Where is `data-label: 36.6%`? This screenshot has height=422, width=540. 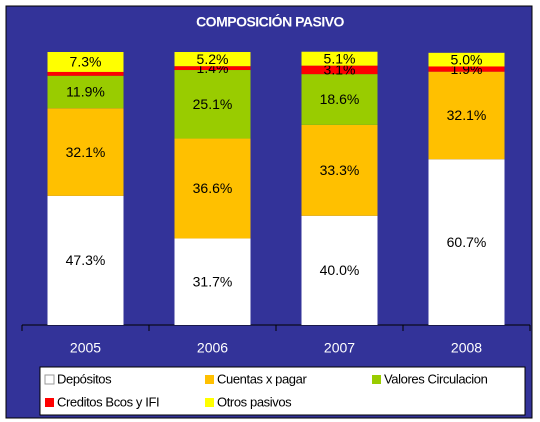
data-label: 36.6% is located at coordinates (213, 188).